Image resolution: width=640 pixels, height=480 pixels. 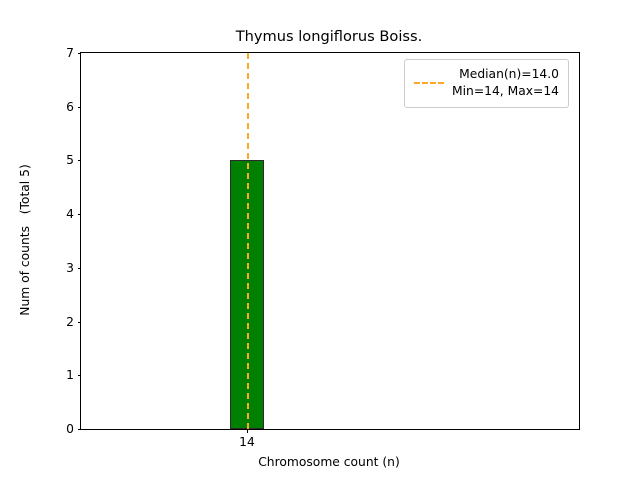 What do you see at coordinates (509, 74) in the screenshot?
I see `legend-median-label: Median(n)=14.0` at bounding box center [509, 74].